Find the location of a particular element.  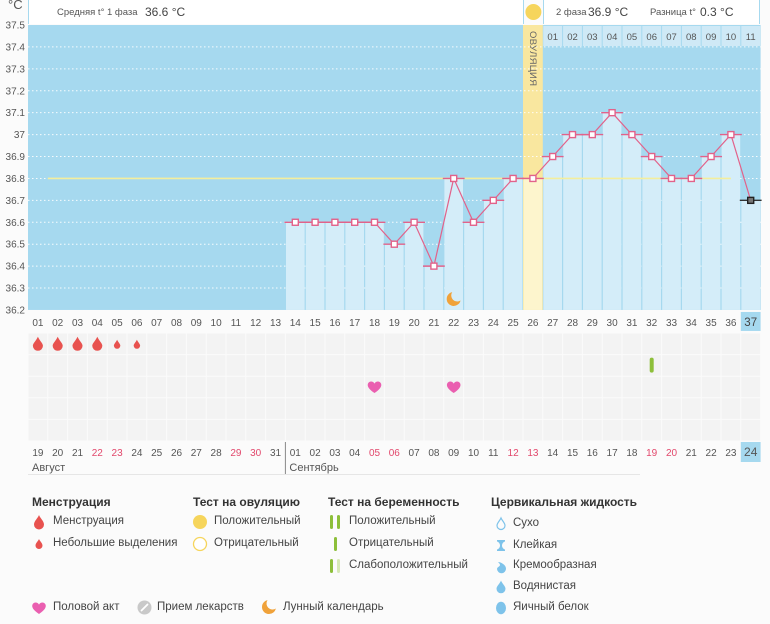

intercourse-heart is located at coordinates (453, 387).